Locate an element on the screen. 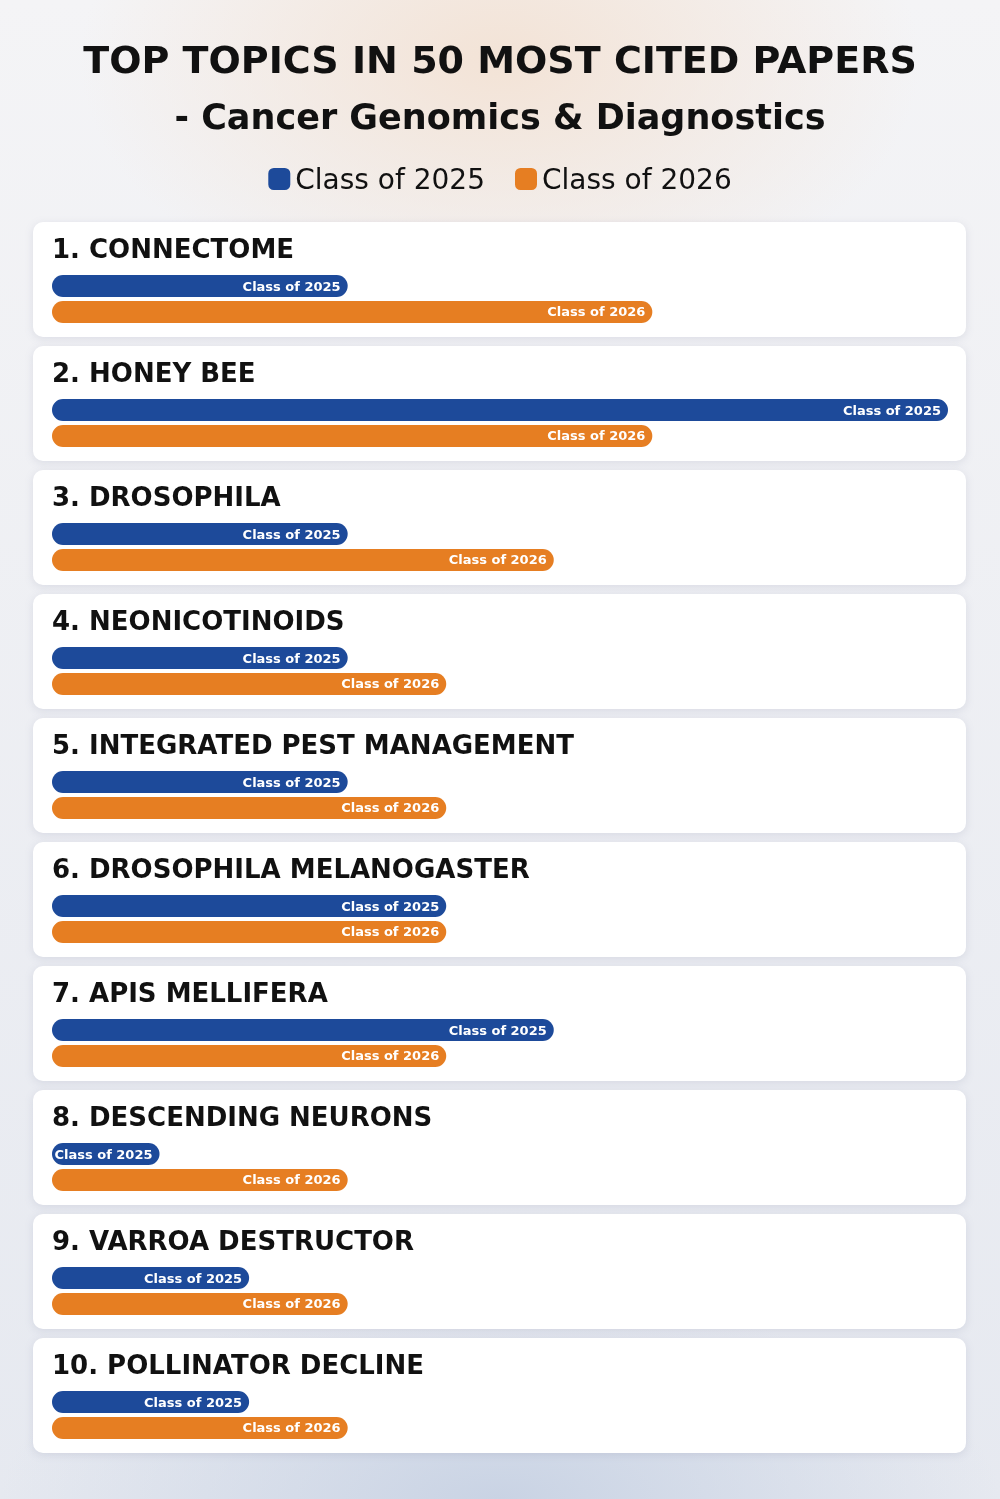 The image size is (1000, 1499). chart-subtitle: - Cancer Genomics & Diagnostics is located at coordinates (500, 116).